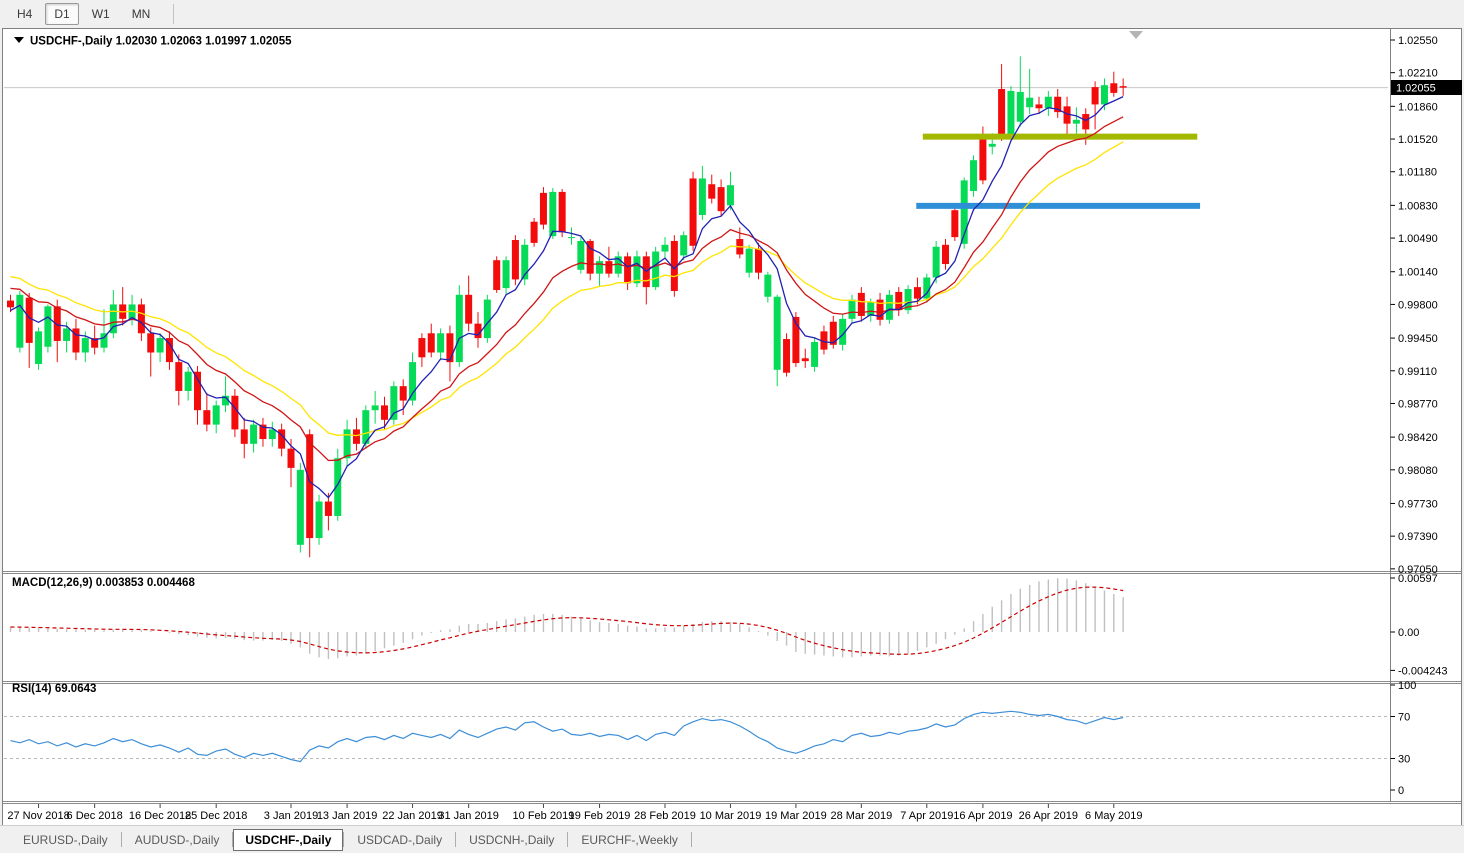  What do you see at coordinates (861, 816) in the screenshot?
I see `svg-text: 28 Mar 2019` at bounding box center [861, 816].